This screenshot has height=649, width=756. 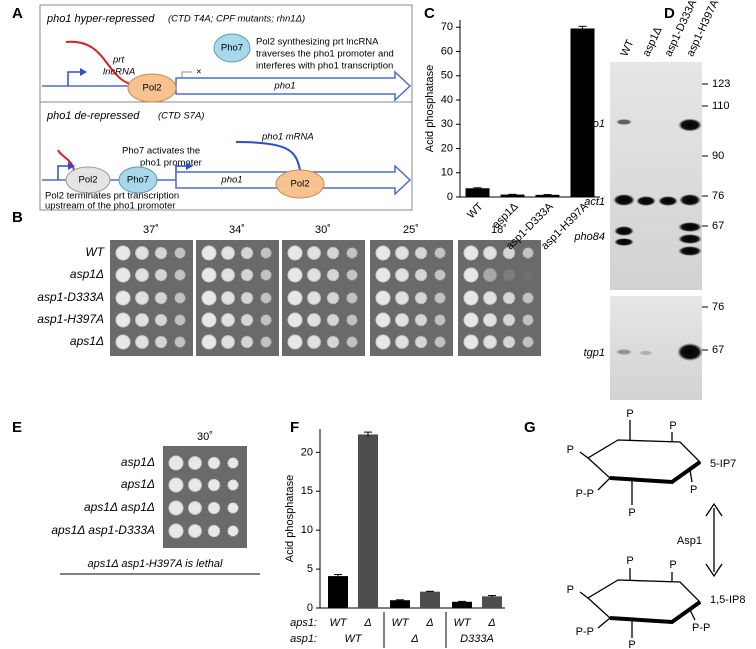 I want to click on footer: Pol2 terminates prt transcription, so click(x=112, y=196).